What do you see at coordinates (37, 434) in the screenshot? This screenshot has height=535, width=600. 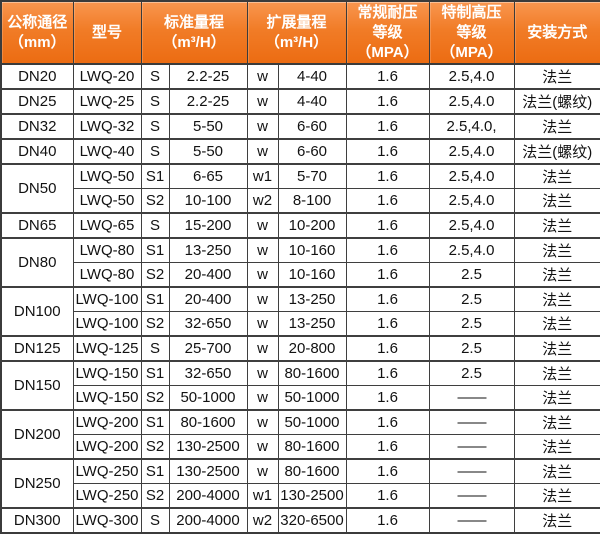 I see `dn-cell: DN200` at bounding box center [37, 434].